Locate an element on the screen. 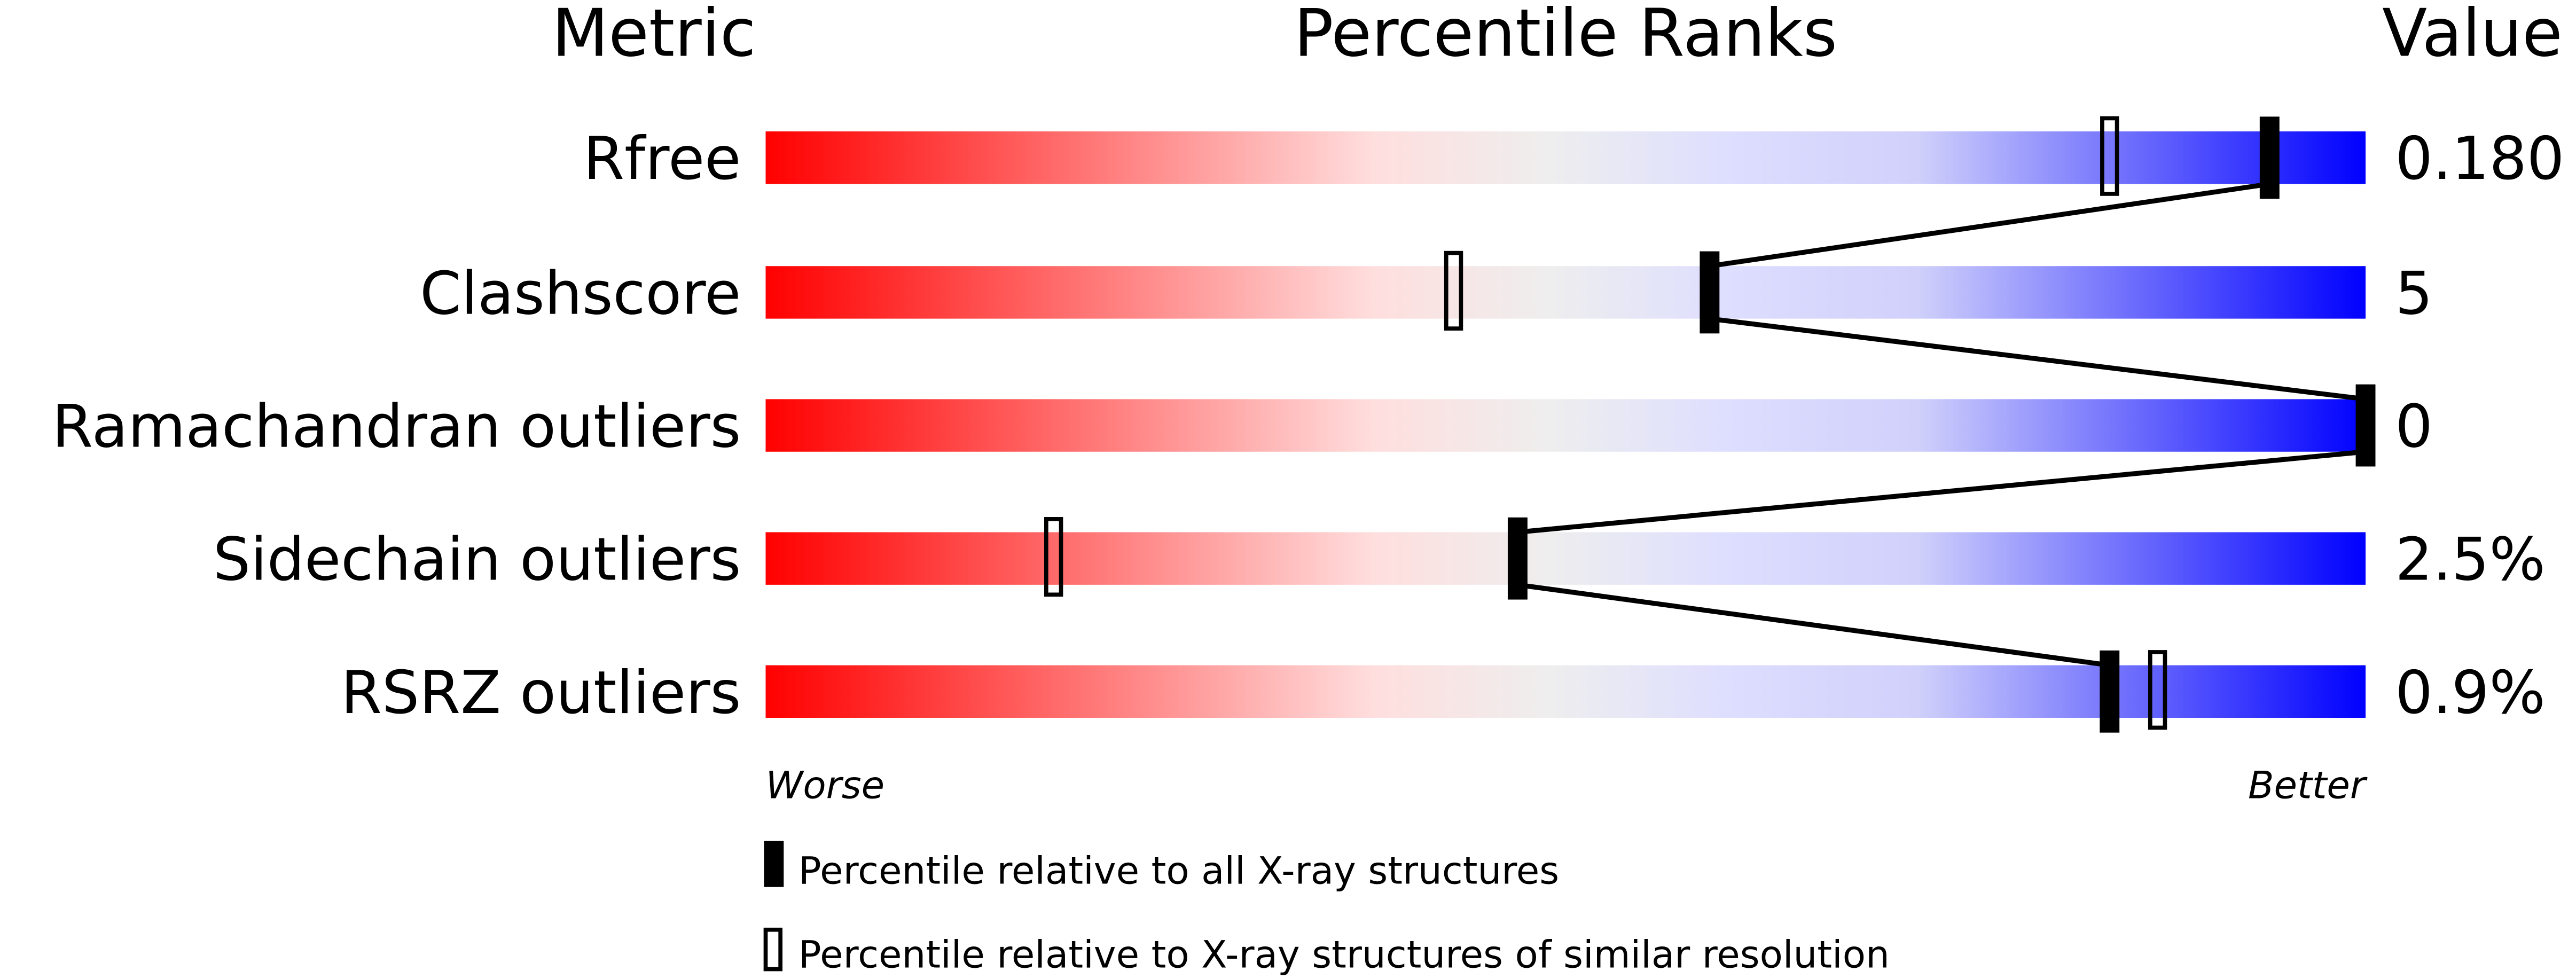 This screenshot has width=2576, height=979. metric-value: 0.9% is located at coordinates (2470, 693).